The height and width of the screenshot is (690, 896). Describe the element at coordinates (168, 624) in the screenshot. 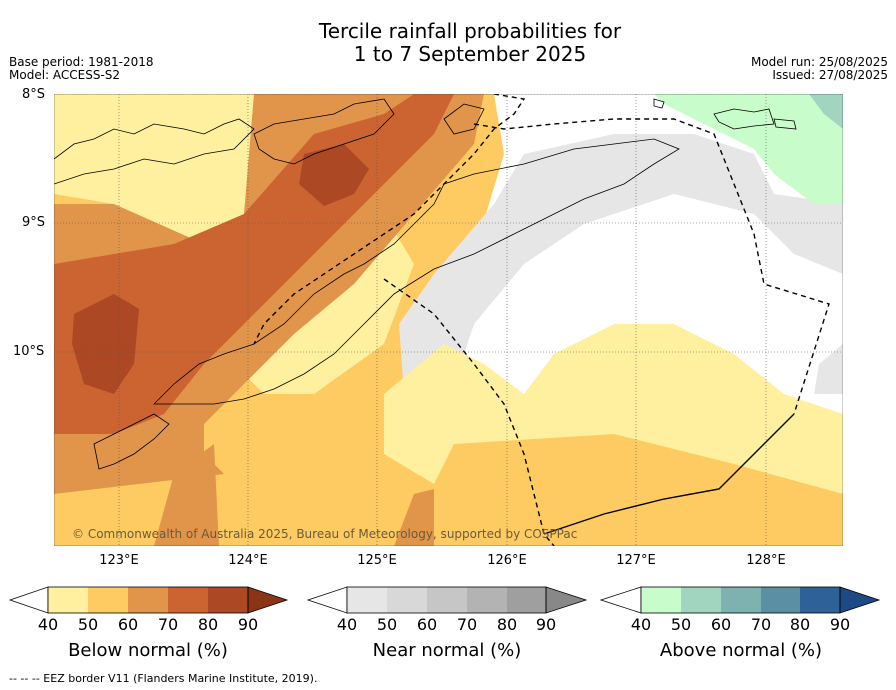

I see `below-tick: 70` at that location.